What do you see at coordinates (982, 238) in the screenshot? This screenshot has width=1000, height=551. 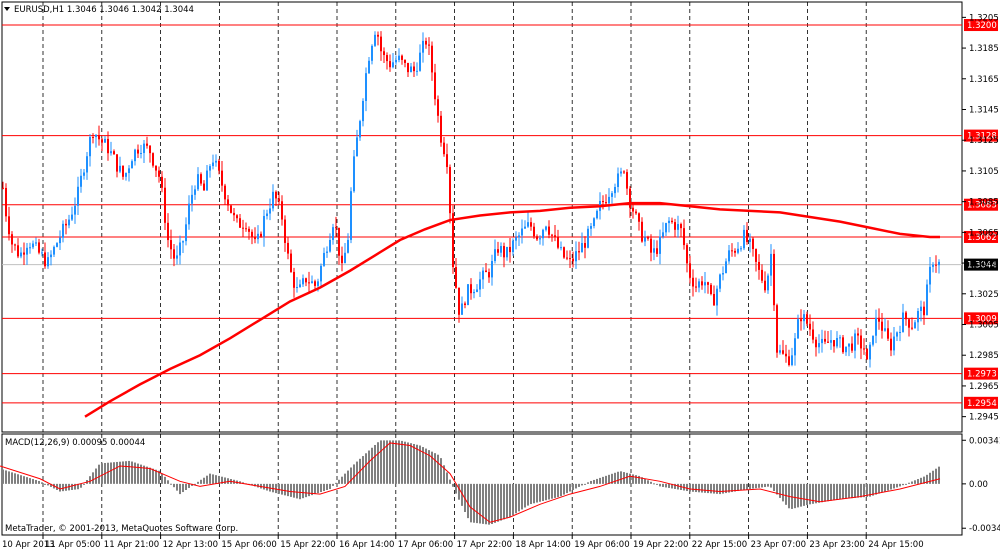 I see `level-badge-label: 1.3062` at bounding box center [982, 238].